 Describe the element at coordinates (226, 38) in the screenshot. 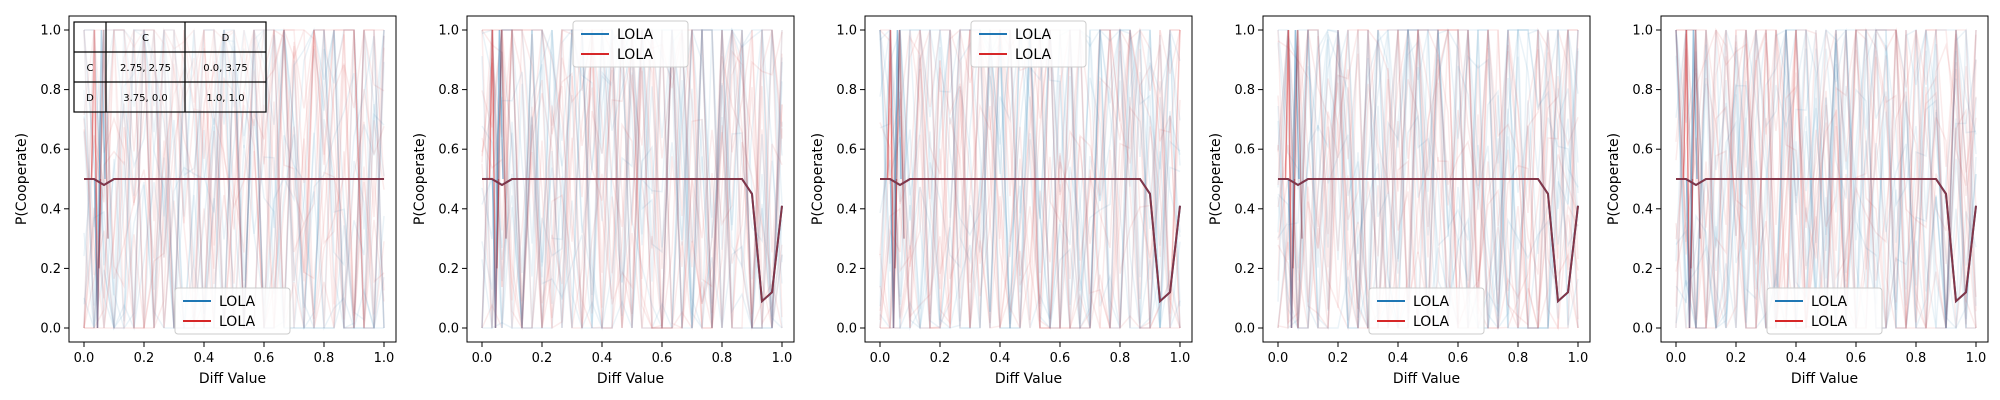

I see `table-header-cell: D` at that location.